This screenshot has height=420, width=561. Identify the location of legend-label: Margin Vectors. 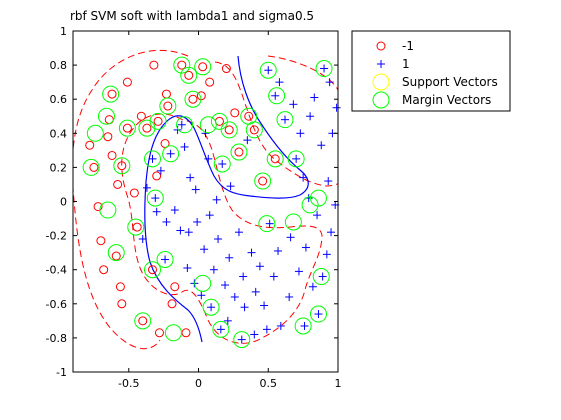
(446, 100).